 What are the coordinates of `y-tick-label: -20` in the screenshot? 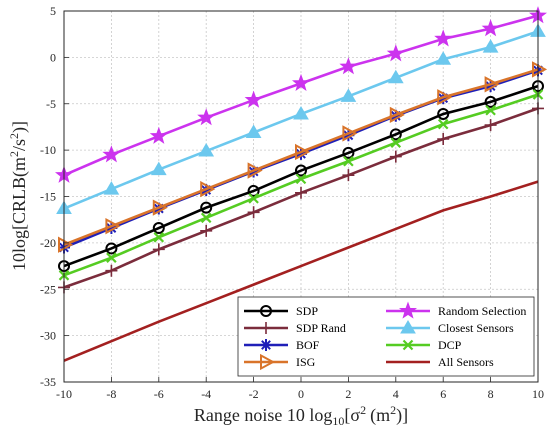 It's located at (48, 243).